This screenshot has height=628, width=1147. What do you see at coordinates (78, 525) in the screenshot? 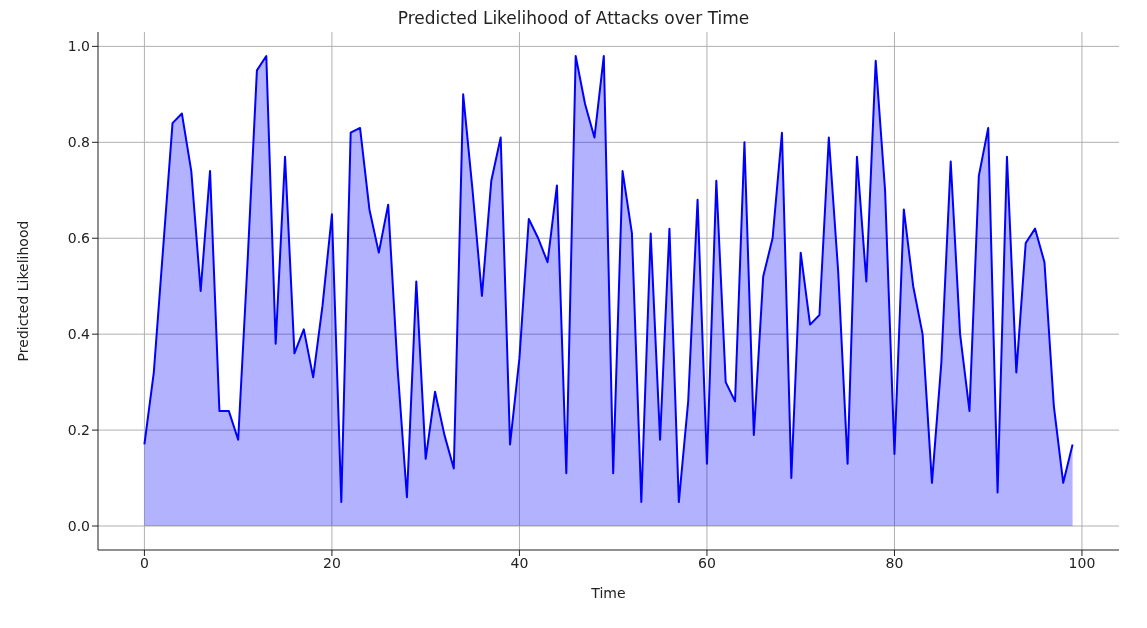
I see `y-tick-label: 0.0` at bounding box center [78, 525].